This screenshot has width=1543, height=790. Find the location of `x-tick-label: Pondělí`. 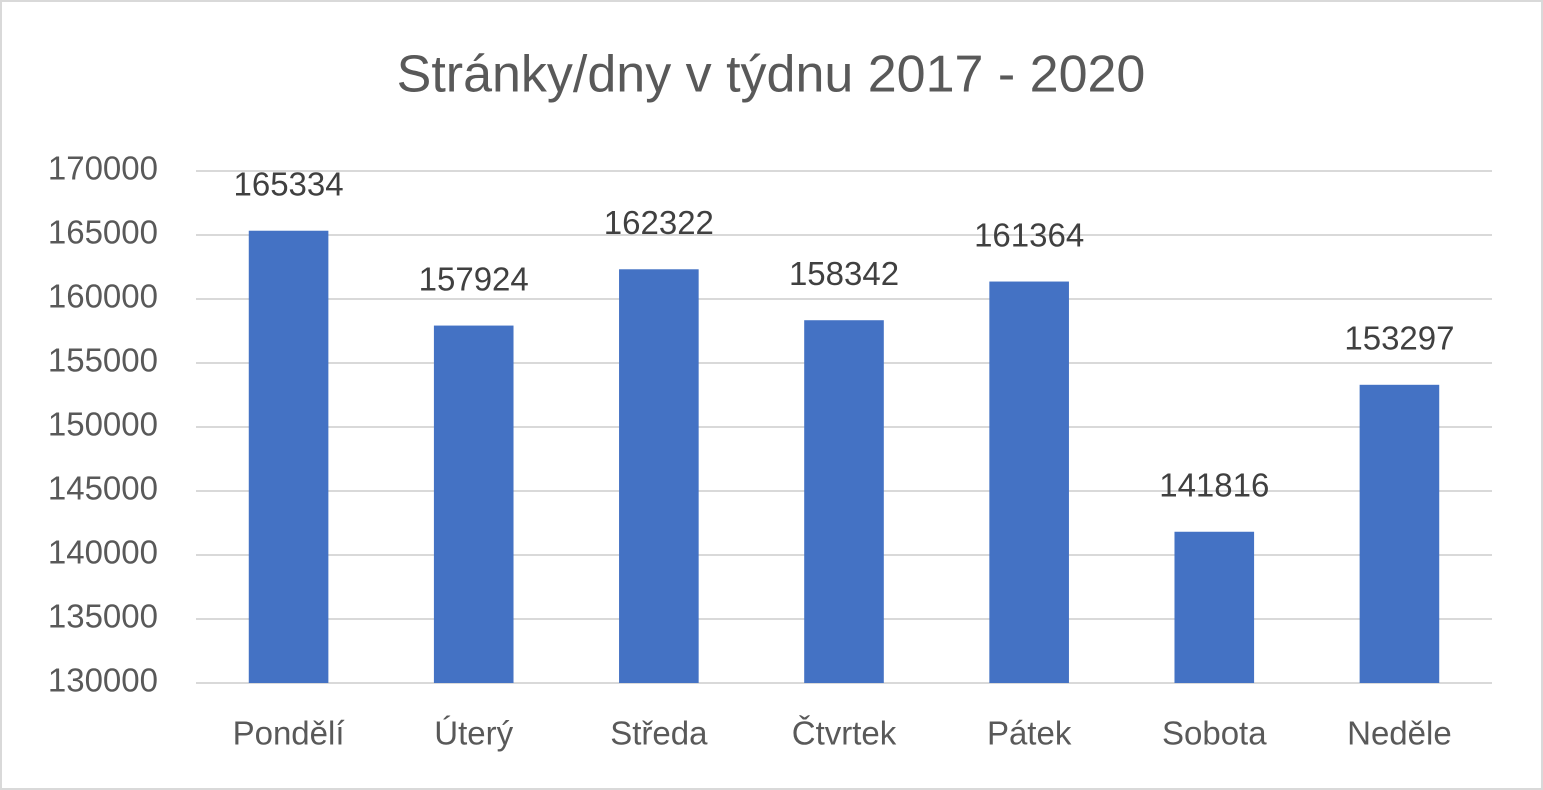

x-tick-label: Pondělí is located at coordinates (289, 733).